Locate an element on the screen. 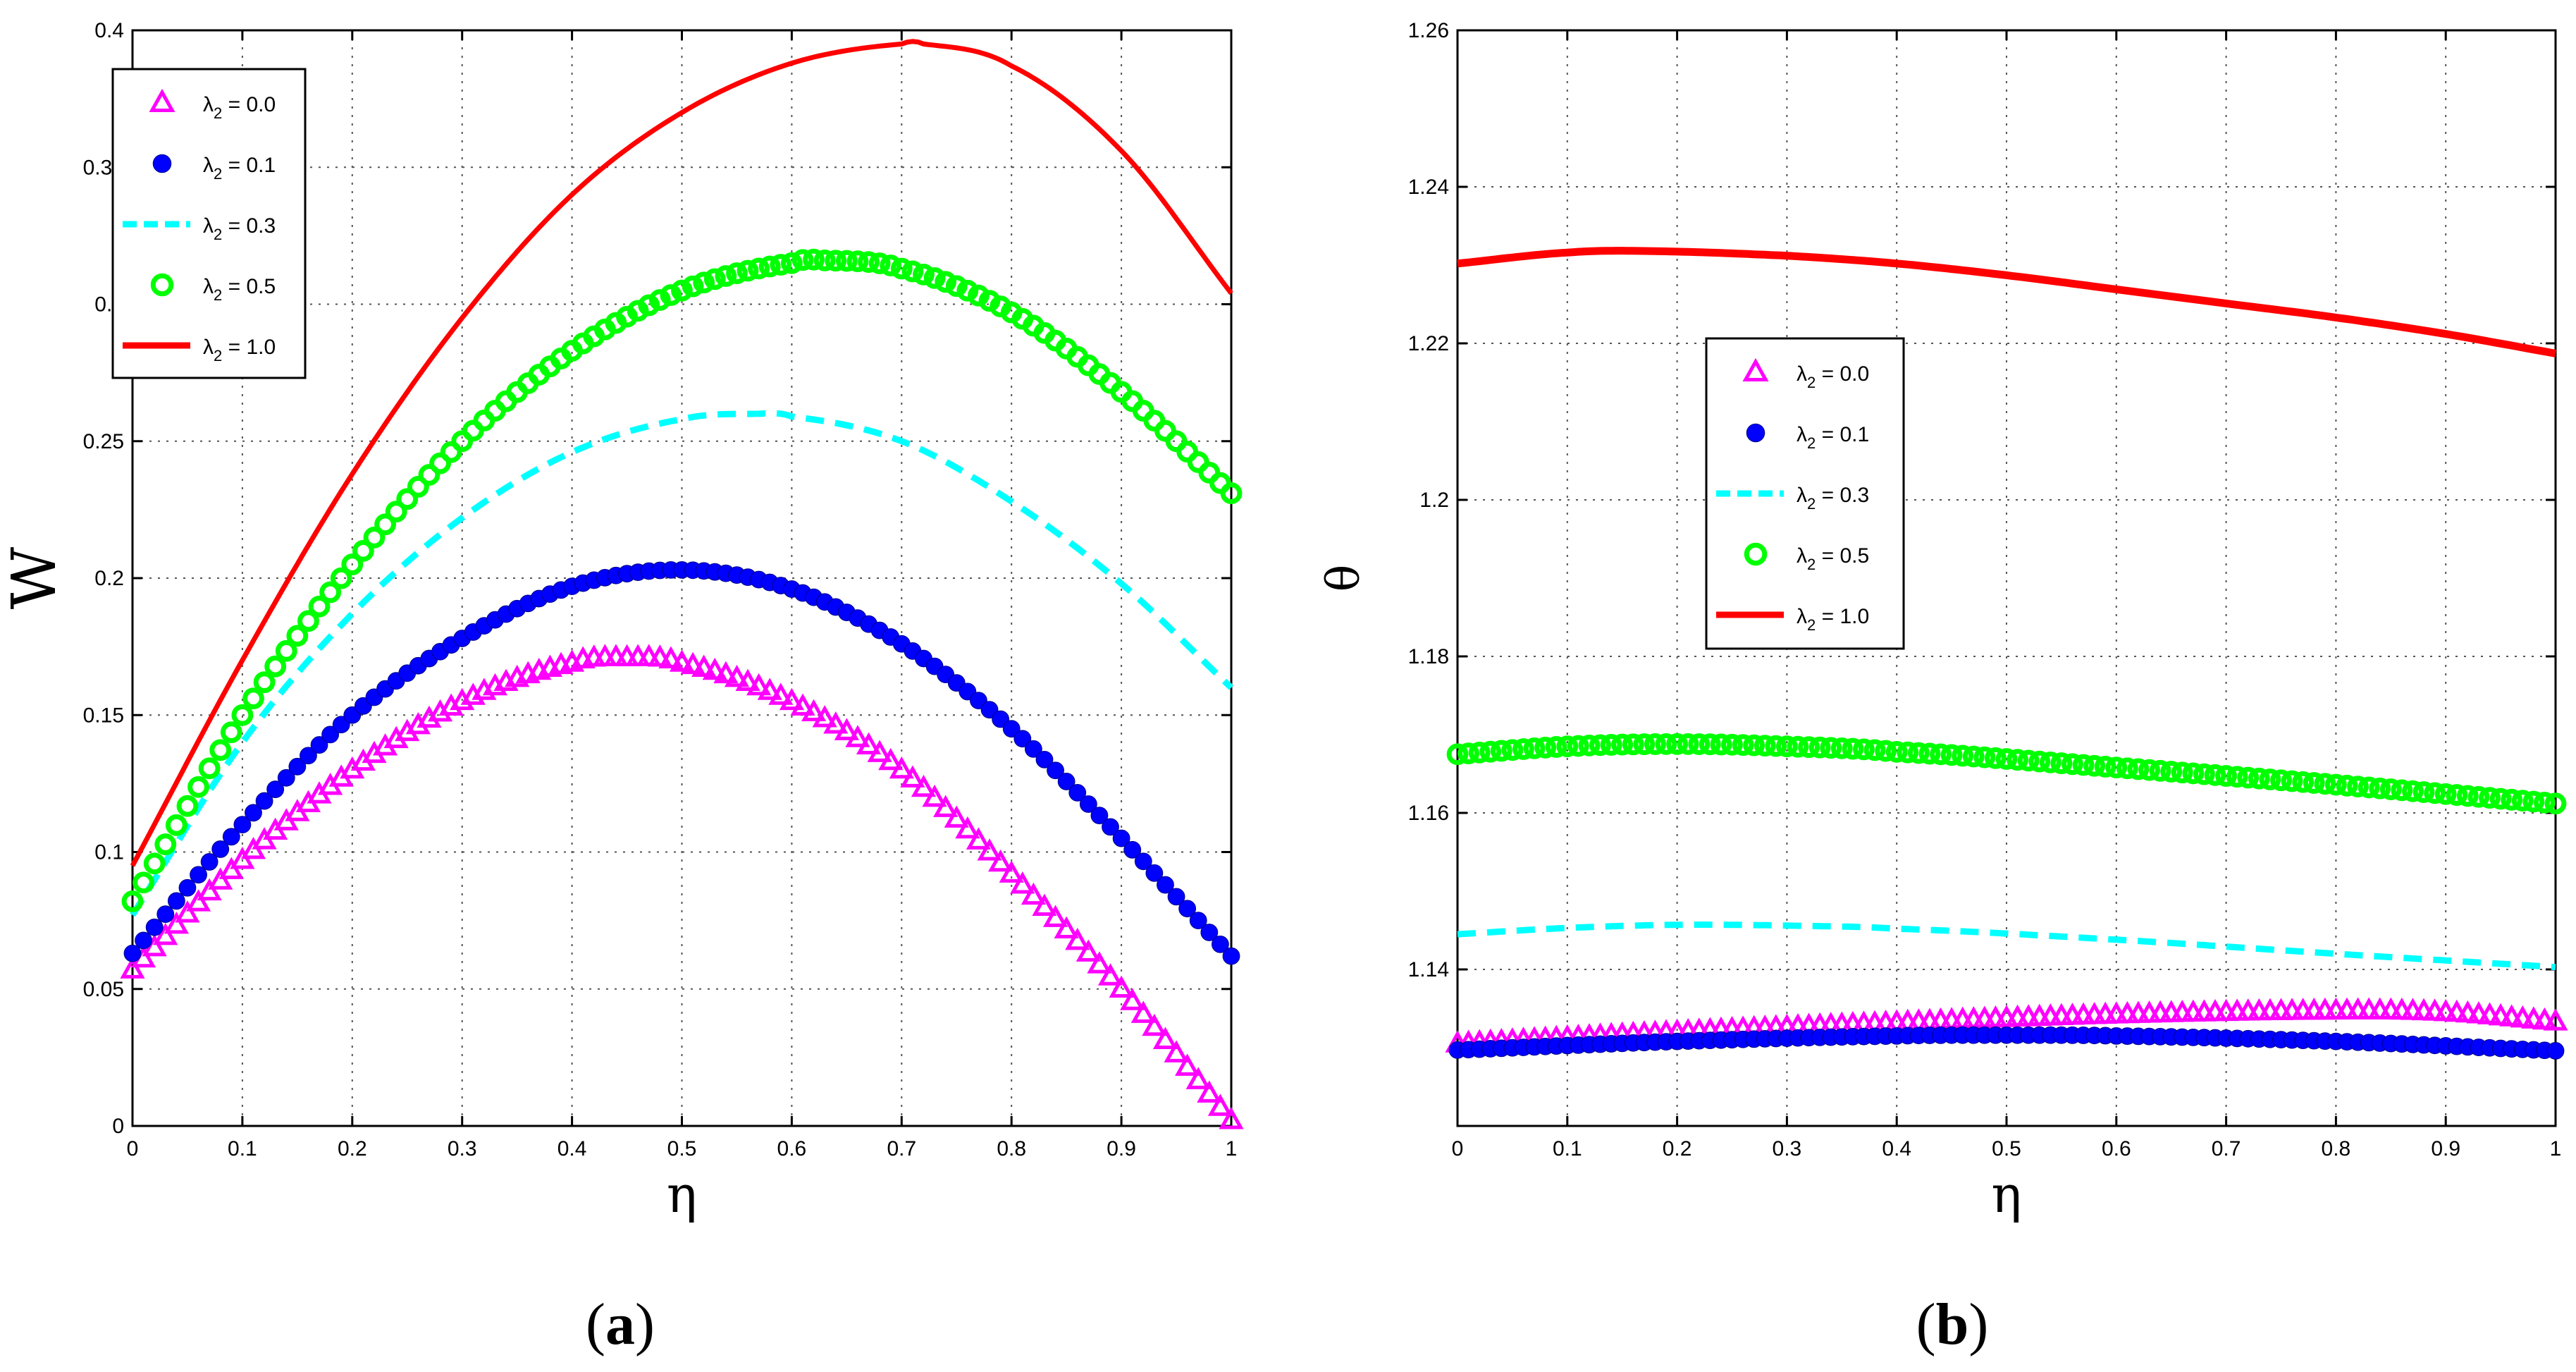 The height and width of the screenshot is (1372, 2576). legend-label-value: = 0.1 is located at coordinates (1842, 434).